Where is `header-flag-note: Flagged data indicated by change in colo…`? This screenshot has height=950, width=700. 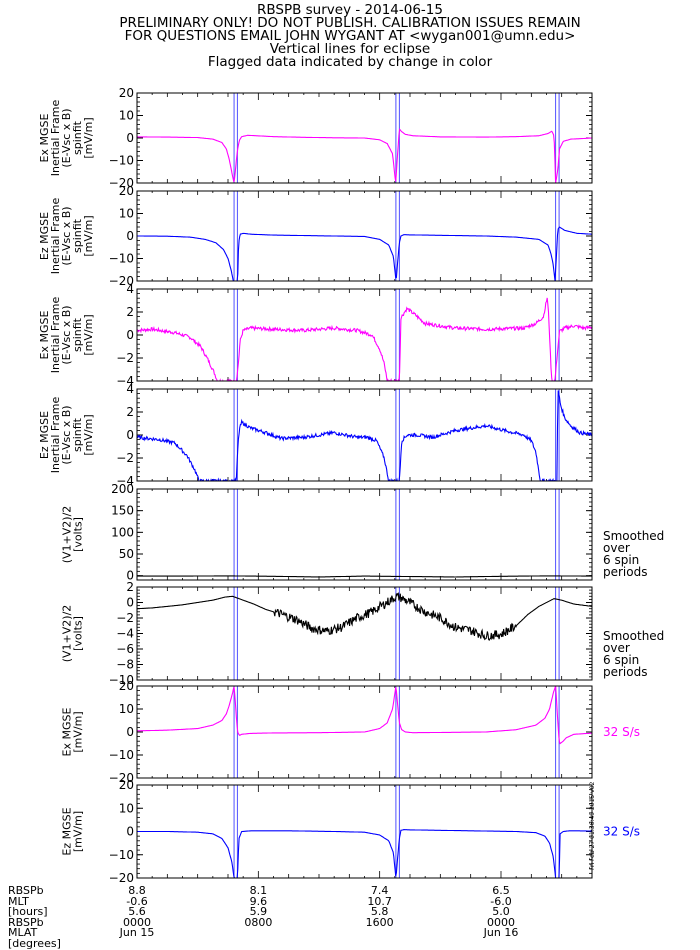 header-flag-note: Flagged data indicated by change in colo… is located at coordinates (350, 62).